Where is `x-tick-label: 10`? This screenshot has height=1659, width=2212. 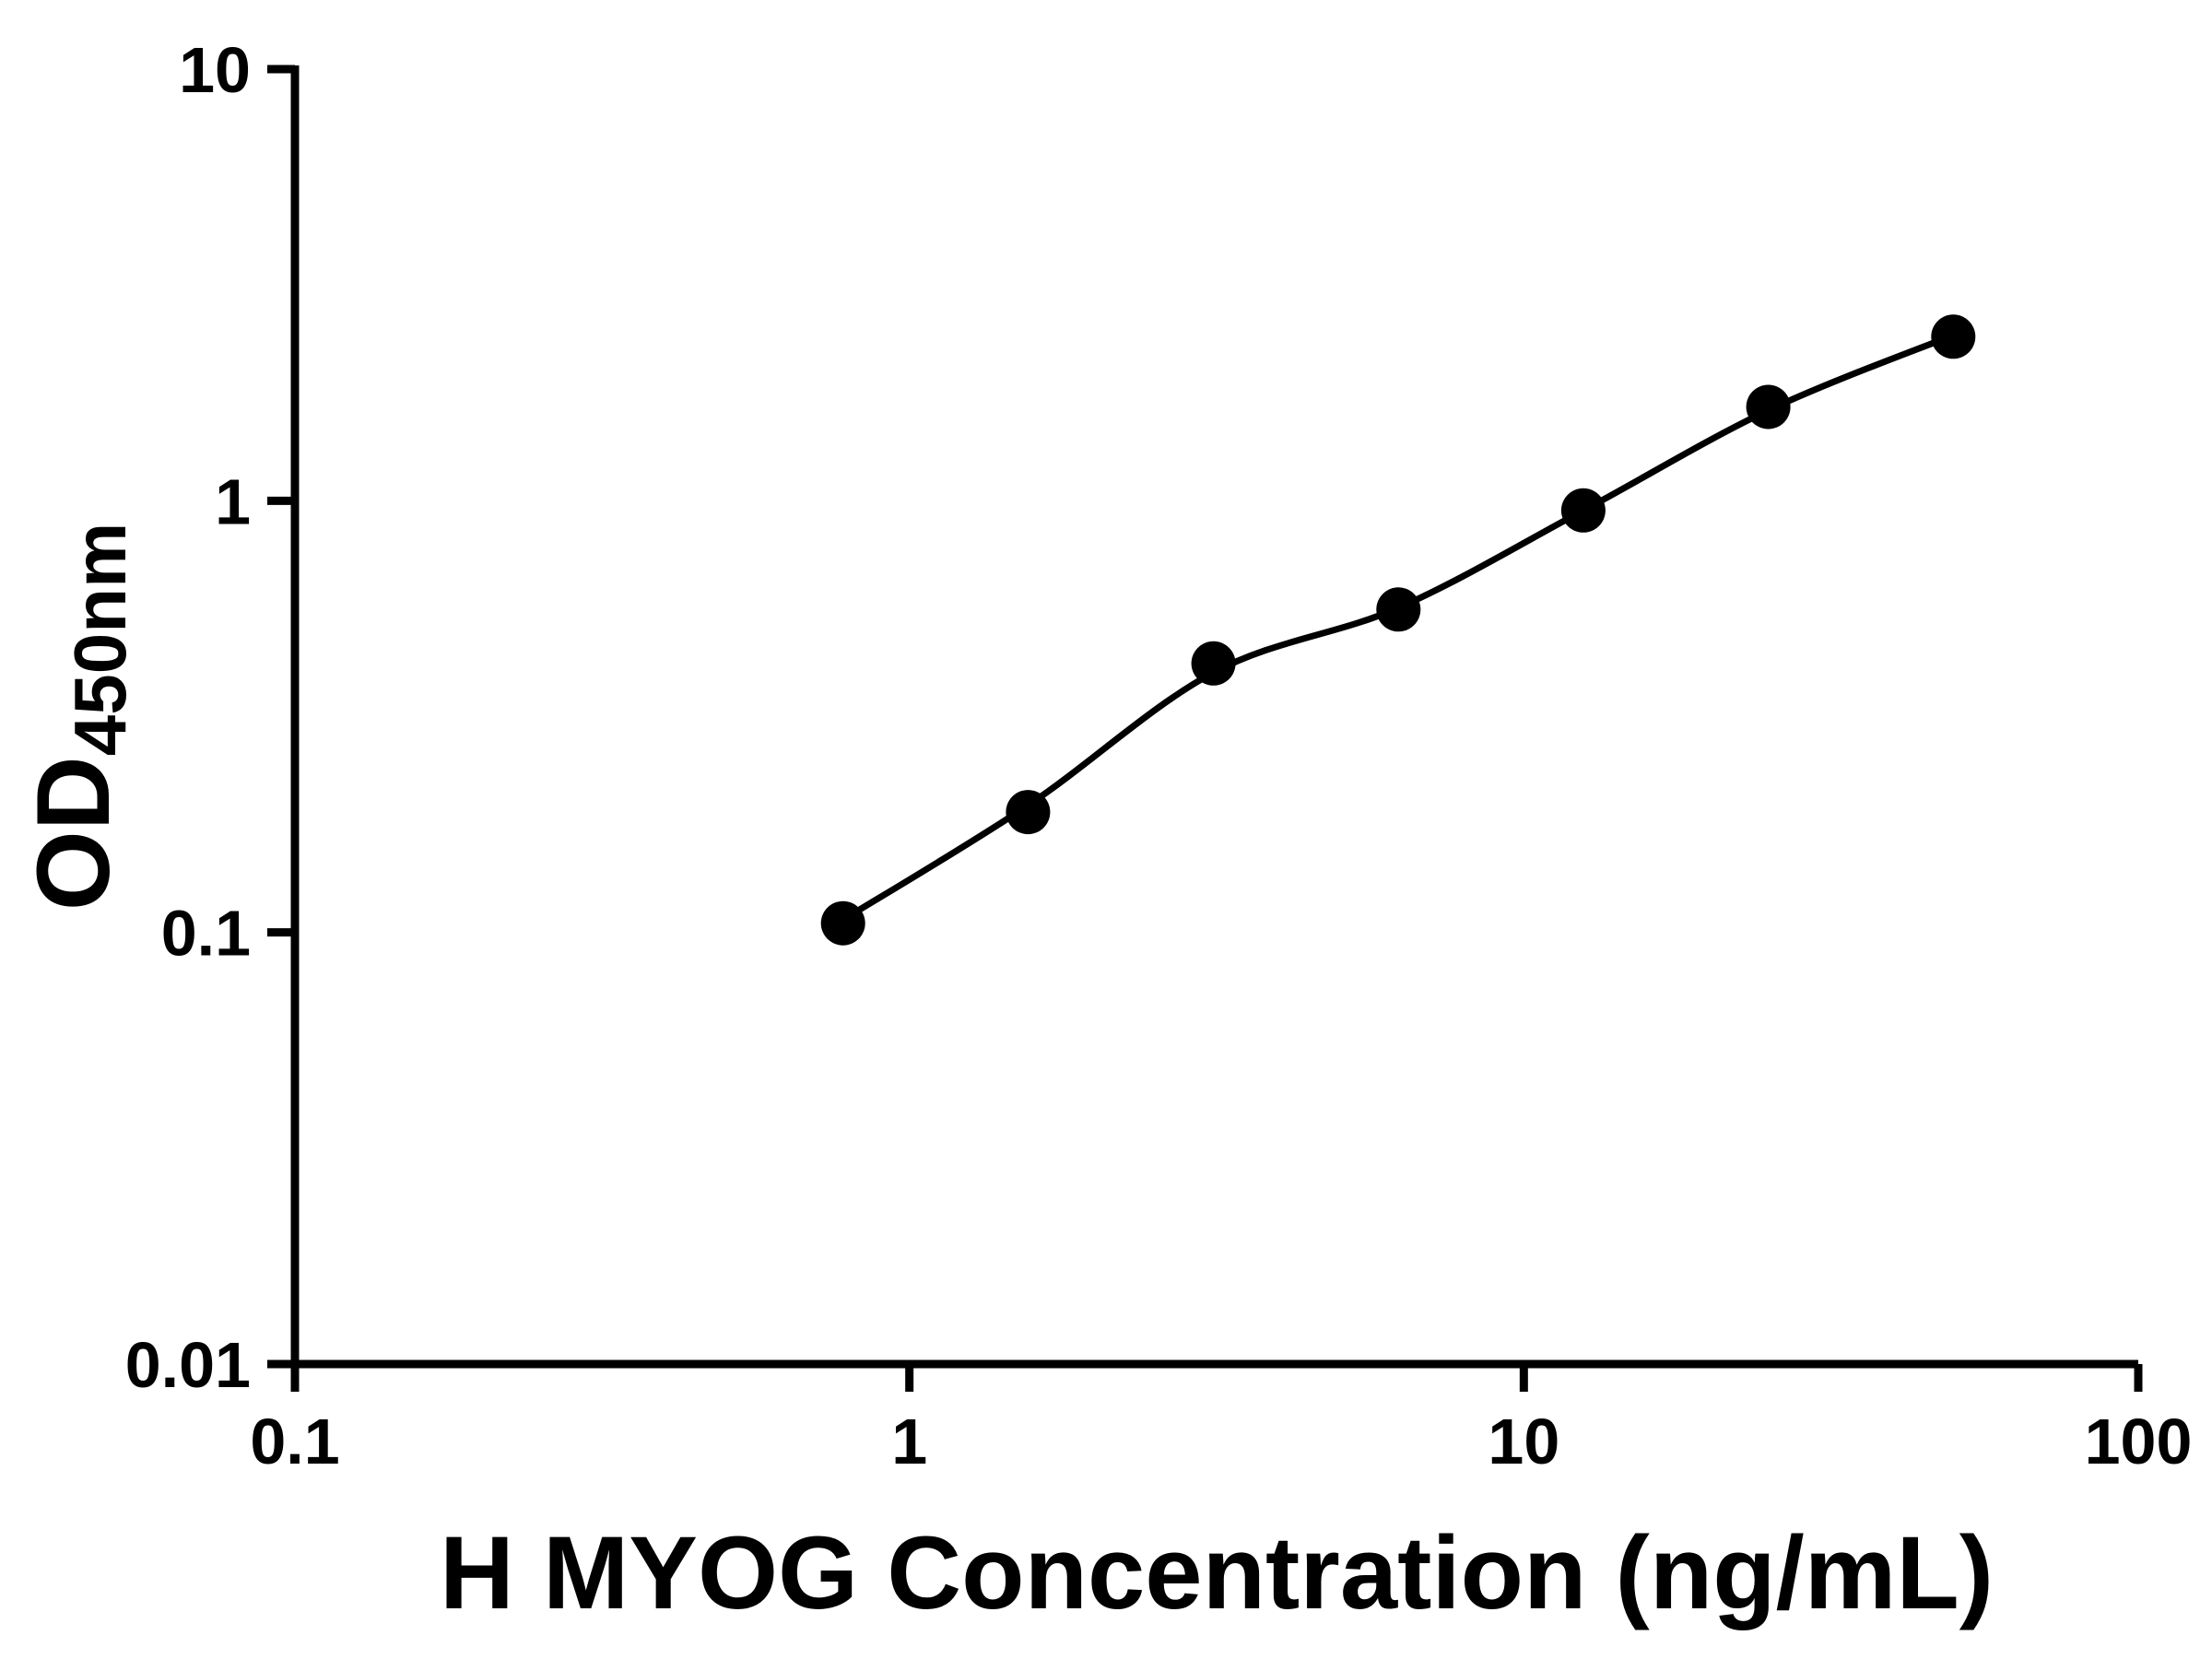
x-tick-label: 10 is located at coordinates (1523, 1441).